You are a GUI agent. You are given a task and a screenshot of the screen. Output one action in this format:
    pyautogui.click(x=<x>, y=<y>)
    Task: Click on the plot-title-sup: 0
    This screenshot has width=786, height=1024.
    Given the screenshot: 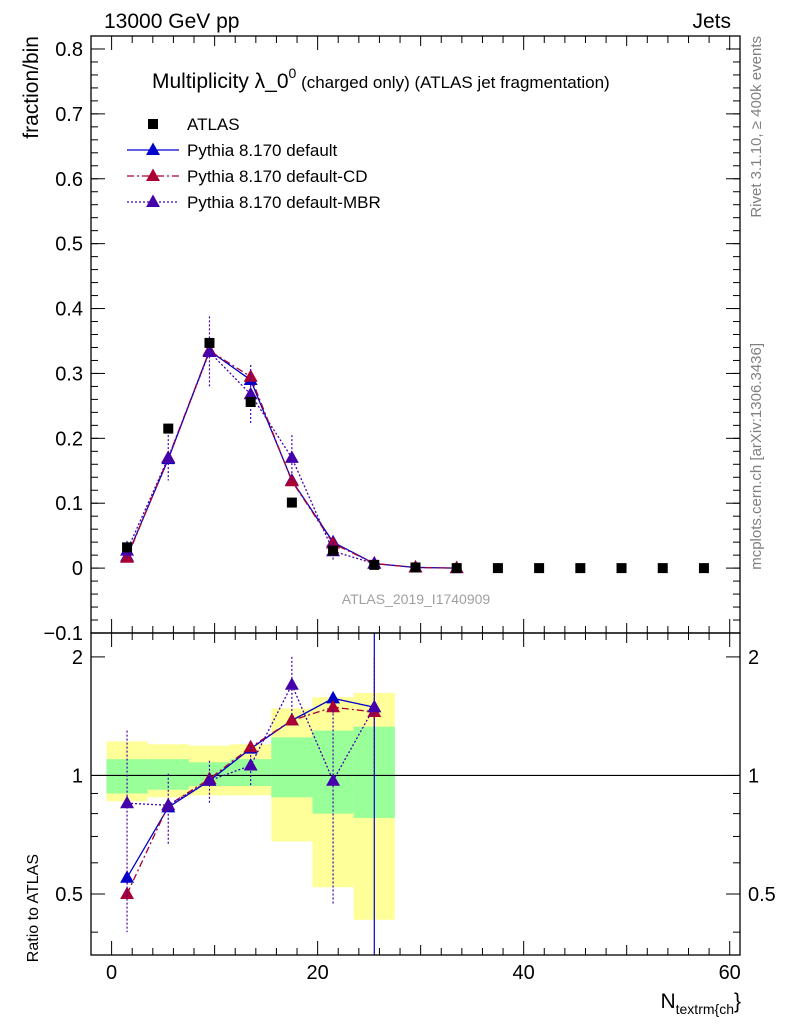 What is the action you would take?
    pyautogui.click(x=293, y=73)
    